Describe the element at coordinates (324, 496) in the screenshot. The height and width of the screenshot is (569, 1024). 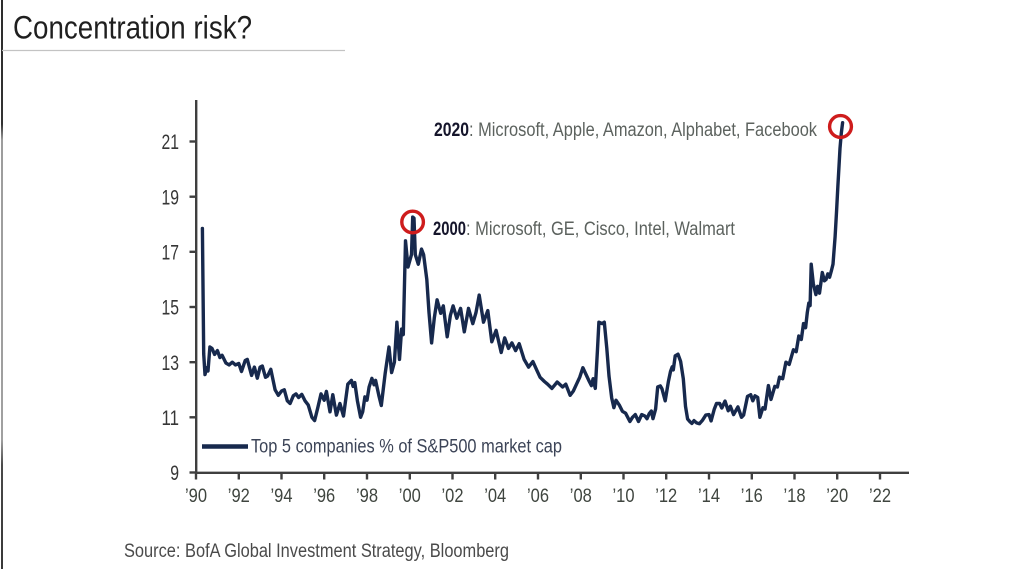
I see `svg-text: ’96` at that location.